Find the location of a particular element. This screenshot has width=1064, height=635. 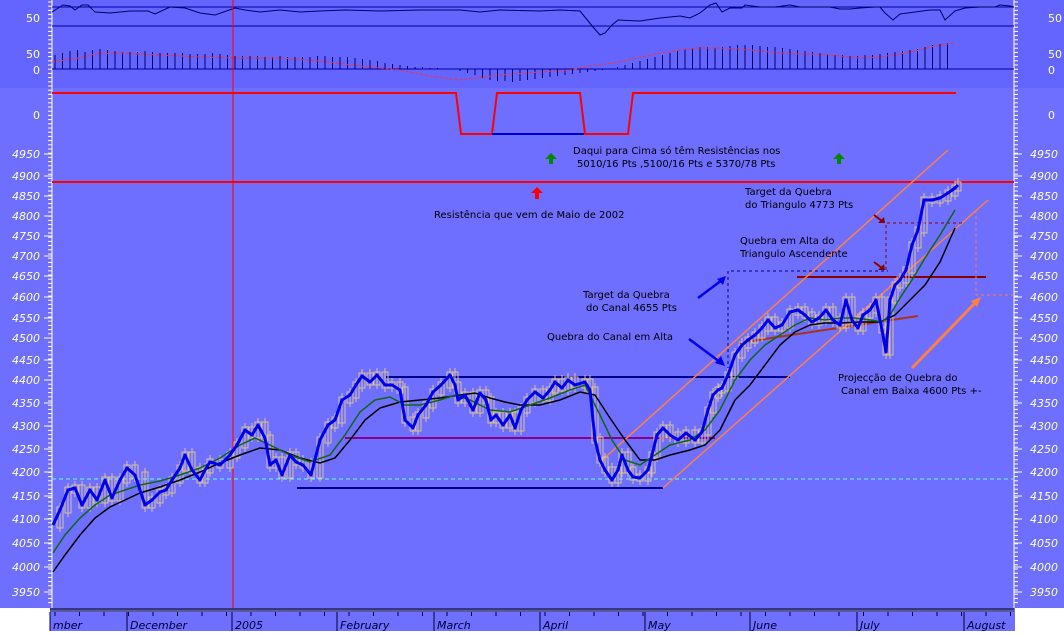

annotation-resistances-line2: 5010/16 Pts ,5100/16 Pts e 5370/78 Pts is located at coordinates (676, 164).